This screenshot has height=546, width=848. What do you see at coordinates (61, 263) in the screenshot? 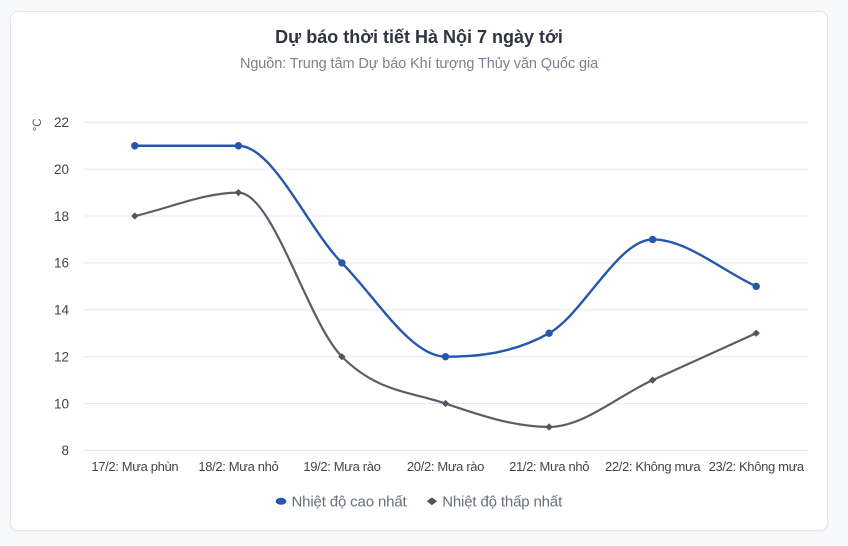
I see `svg-text: 16` at bounding box center [61, 263].